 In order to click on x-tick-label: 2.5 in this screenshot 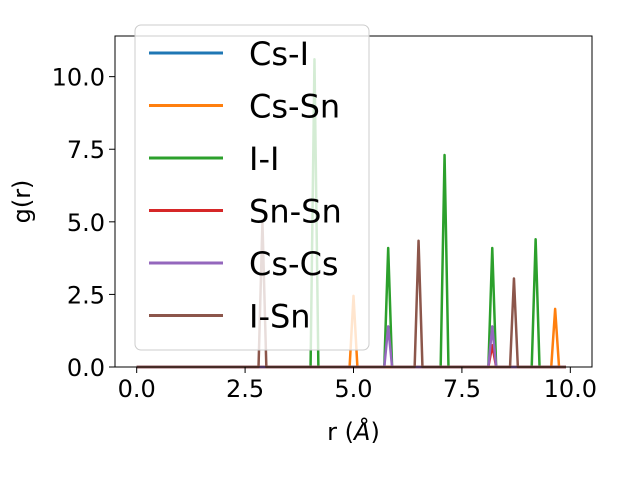, I will do `click(245, 389)`.